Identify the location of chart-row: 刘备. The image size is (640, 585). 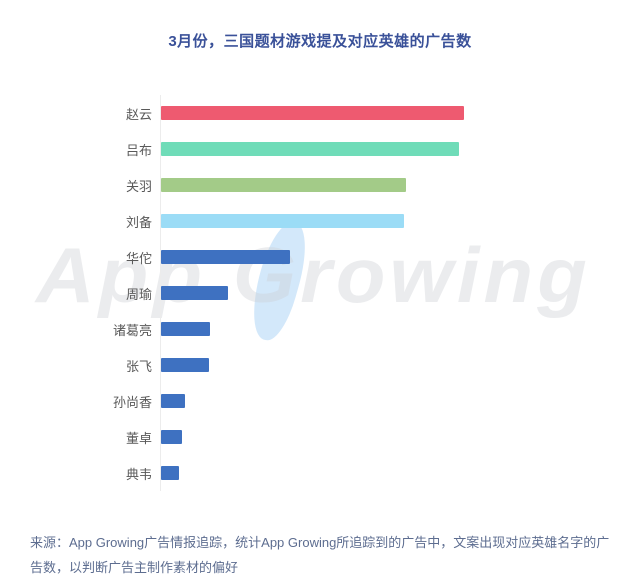
(320, 221).